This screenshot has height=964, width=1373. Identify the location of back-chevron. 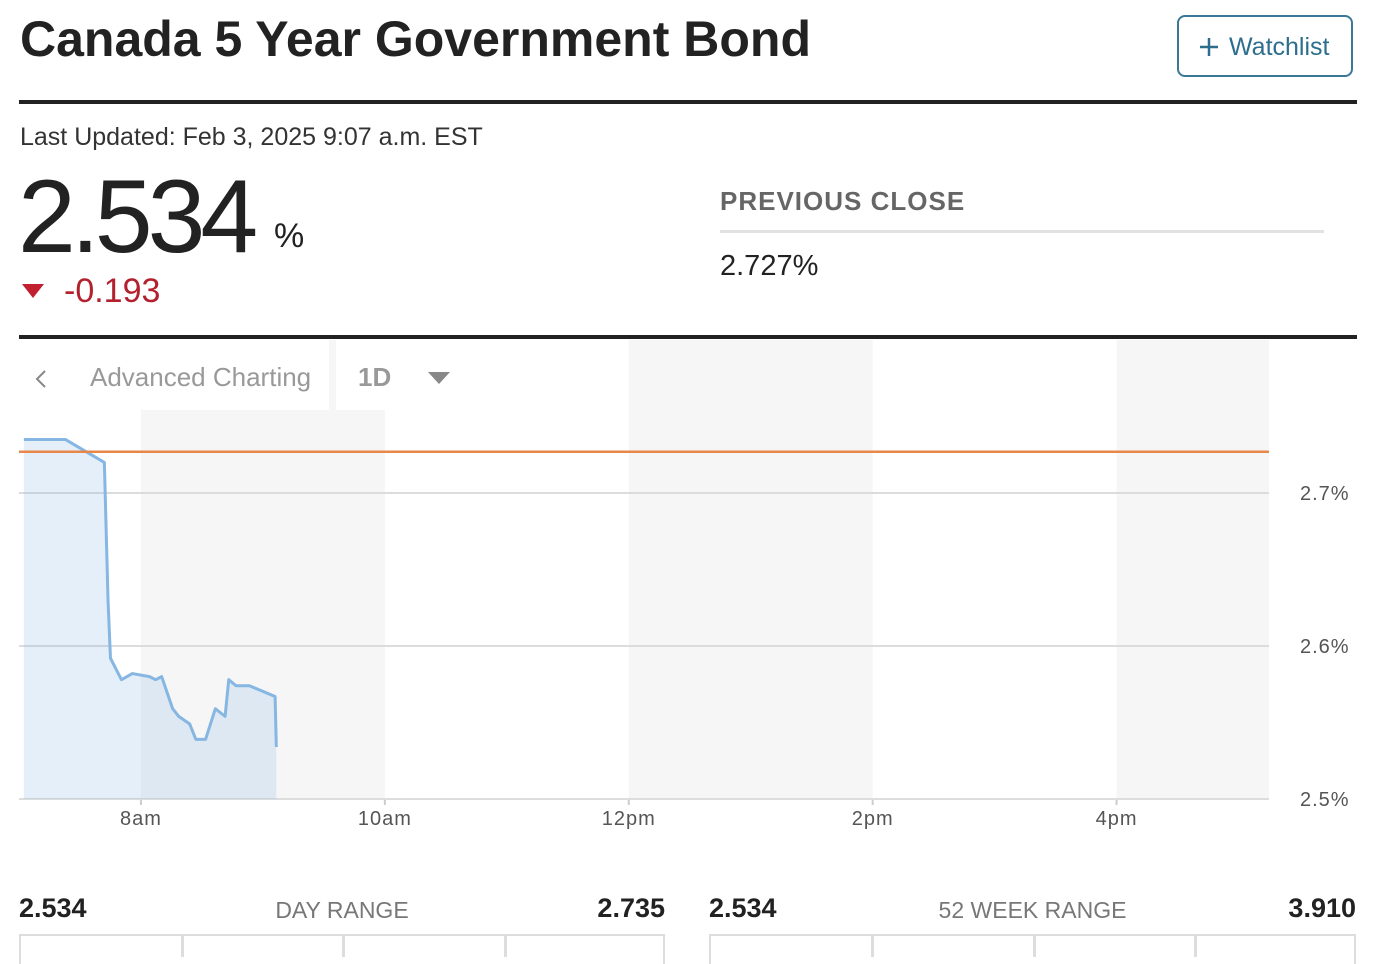
(41, 379).